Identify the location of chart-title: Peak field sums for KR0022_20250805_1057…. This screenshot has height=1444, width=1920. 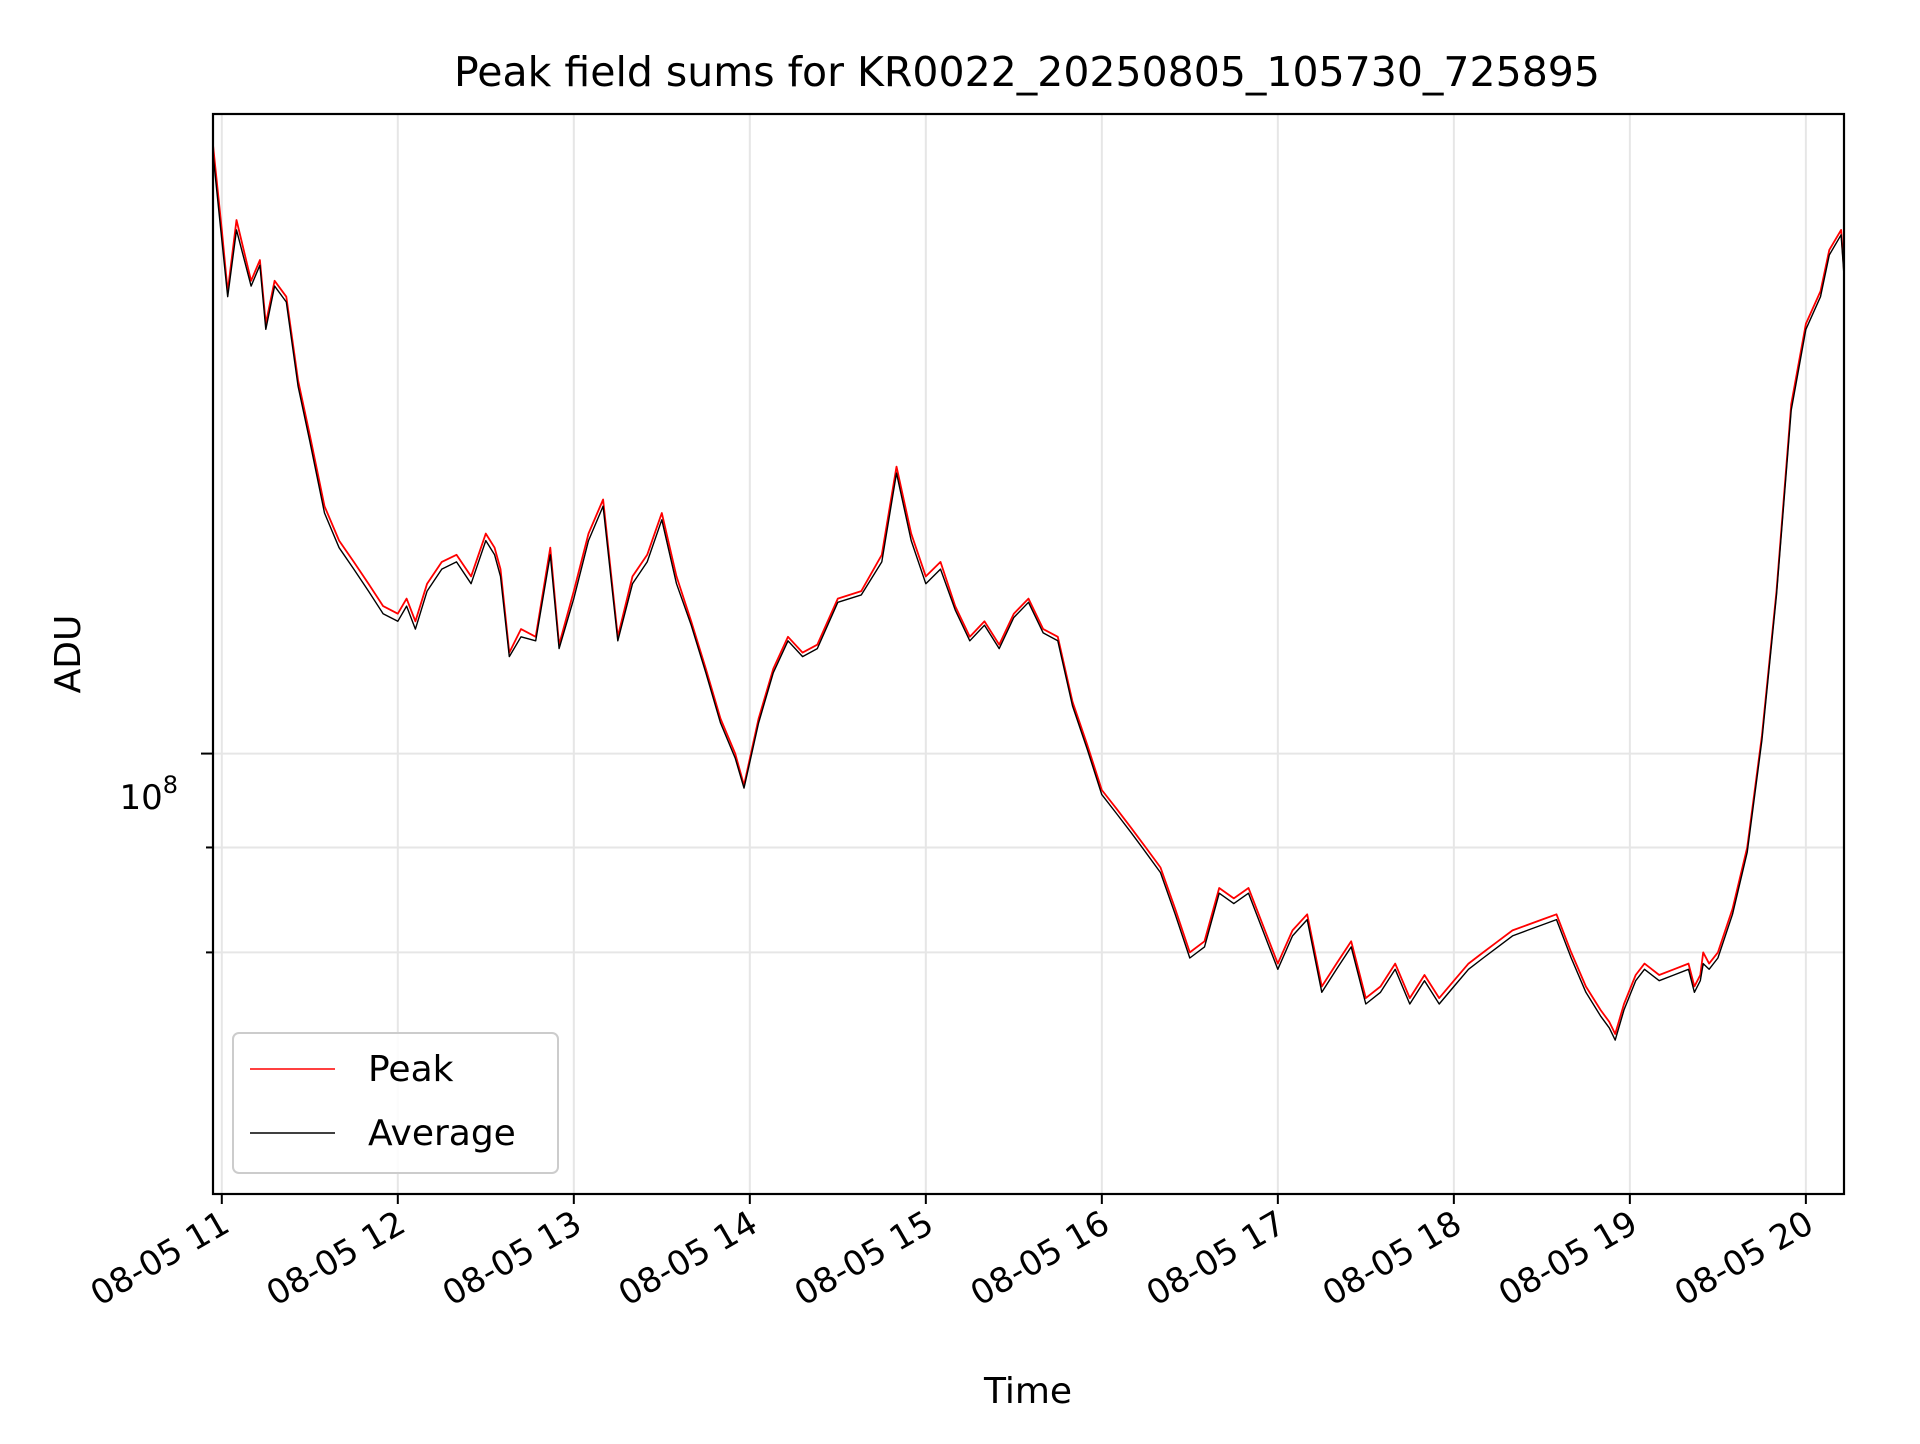
(1027, 72).